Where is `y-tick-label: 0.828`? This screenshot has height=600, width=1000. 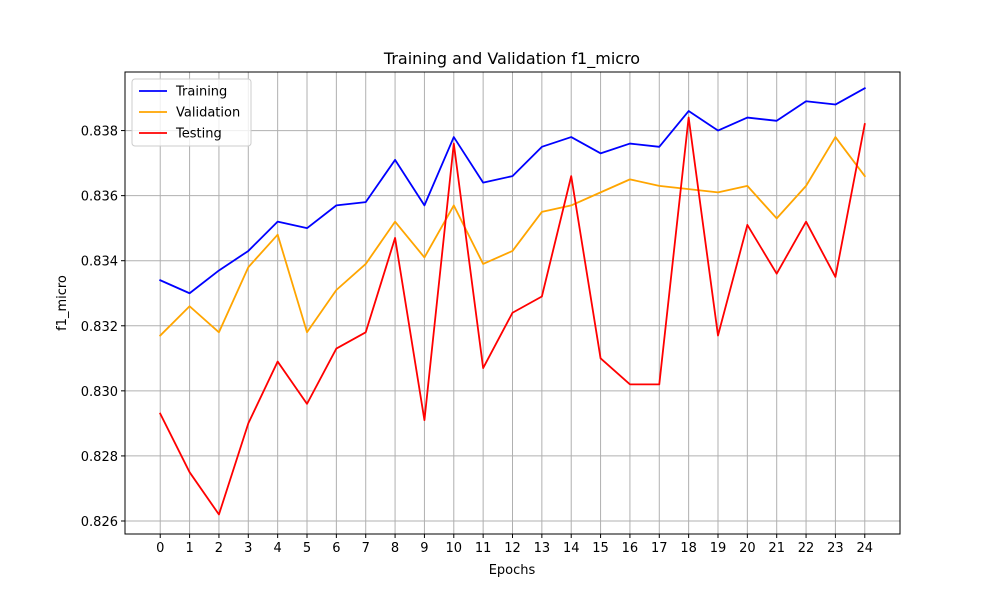
y-tick-label: 0.828 is located at coordinates (99, 457).